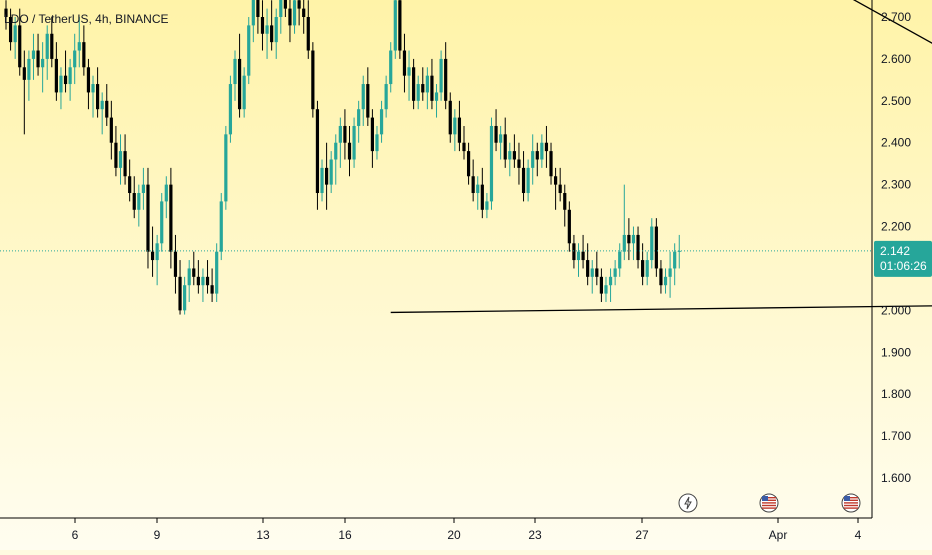 This screenshot has width=932, height=555. What do you see at coordinates (467, 530) in the screenshot?
I see `time-axis: 6 9 13 16 20 23 27 Apr 4` at bounding box center [467, 530].